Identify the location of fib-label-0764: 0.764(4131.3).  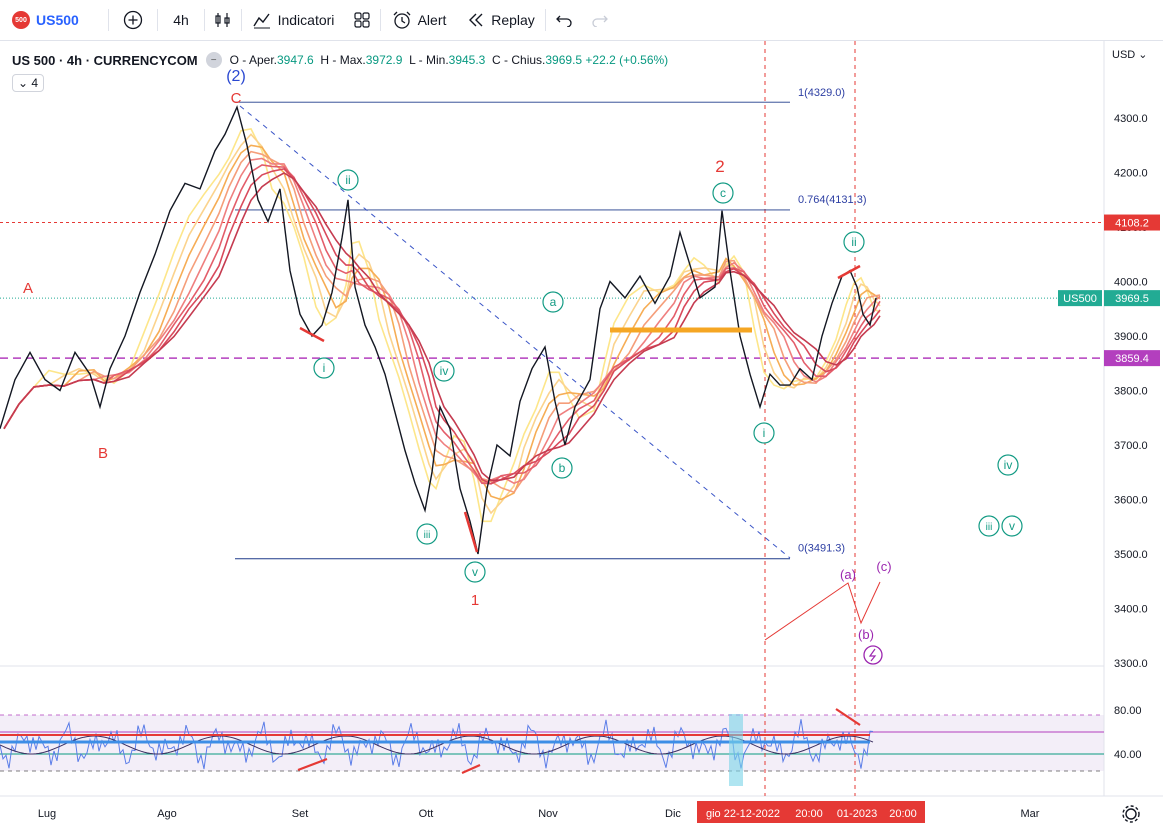
(832, 200).